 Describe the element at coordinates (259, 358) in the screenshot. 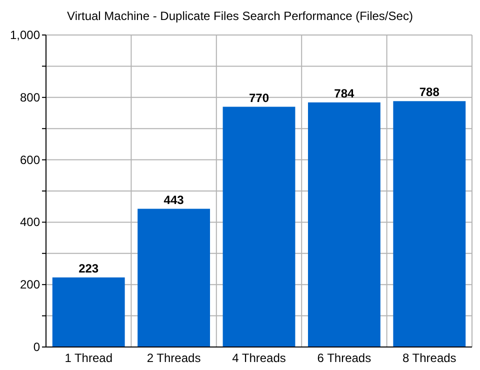

I see `x-tick-label: 4 Threads` at that location.